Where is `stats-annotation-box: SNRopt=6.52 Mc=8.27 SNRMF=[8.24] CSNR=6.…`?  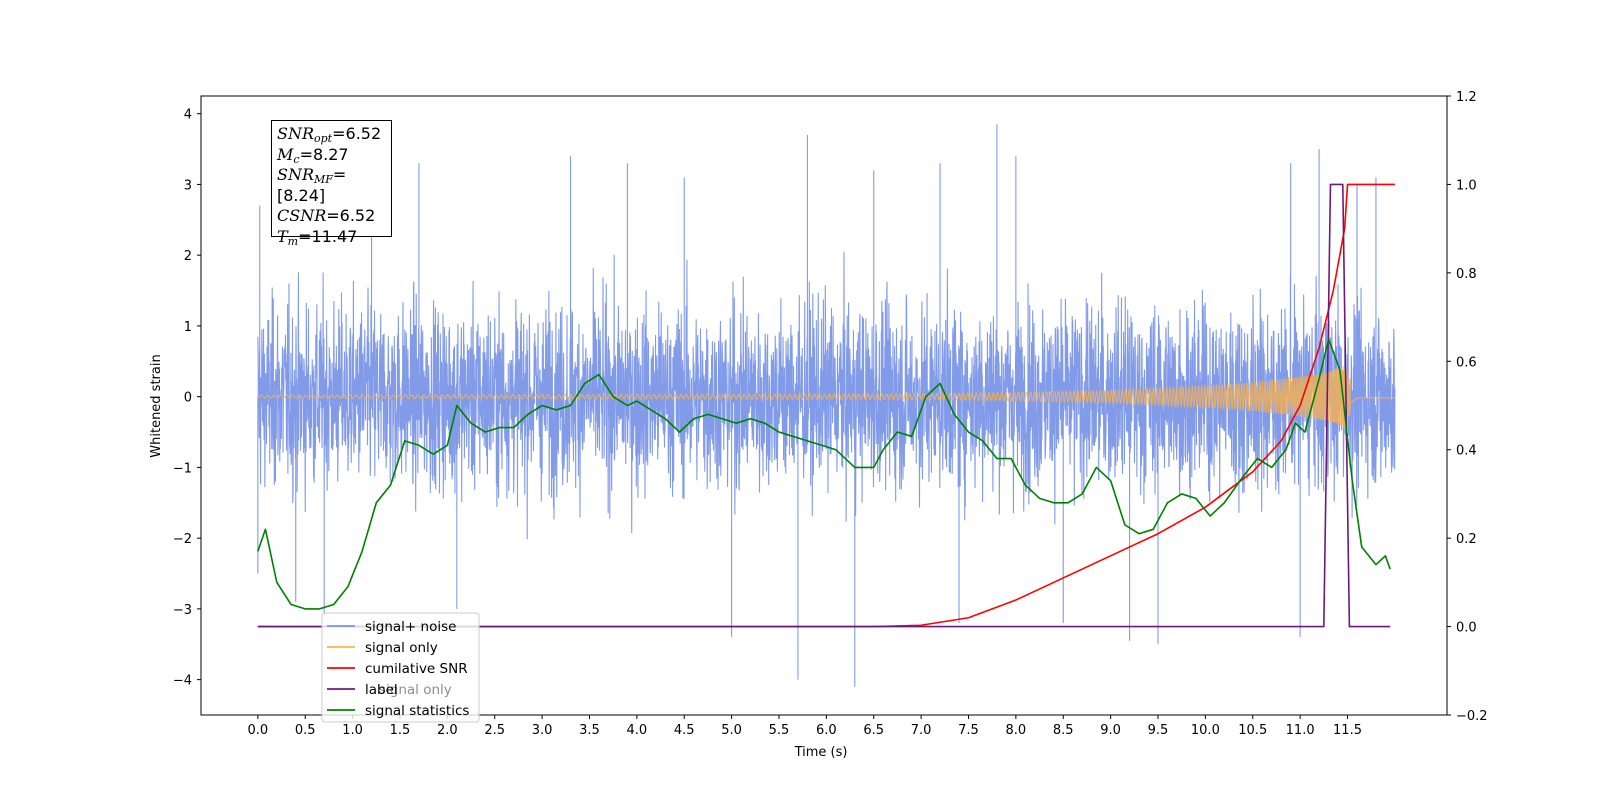 stats-annotation-box: SNRopt=6.52 Mc=8.27 SNRMF=[8.24] CSNR=6.… is located at coordinates (331, 183).